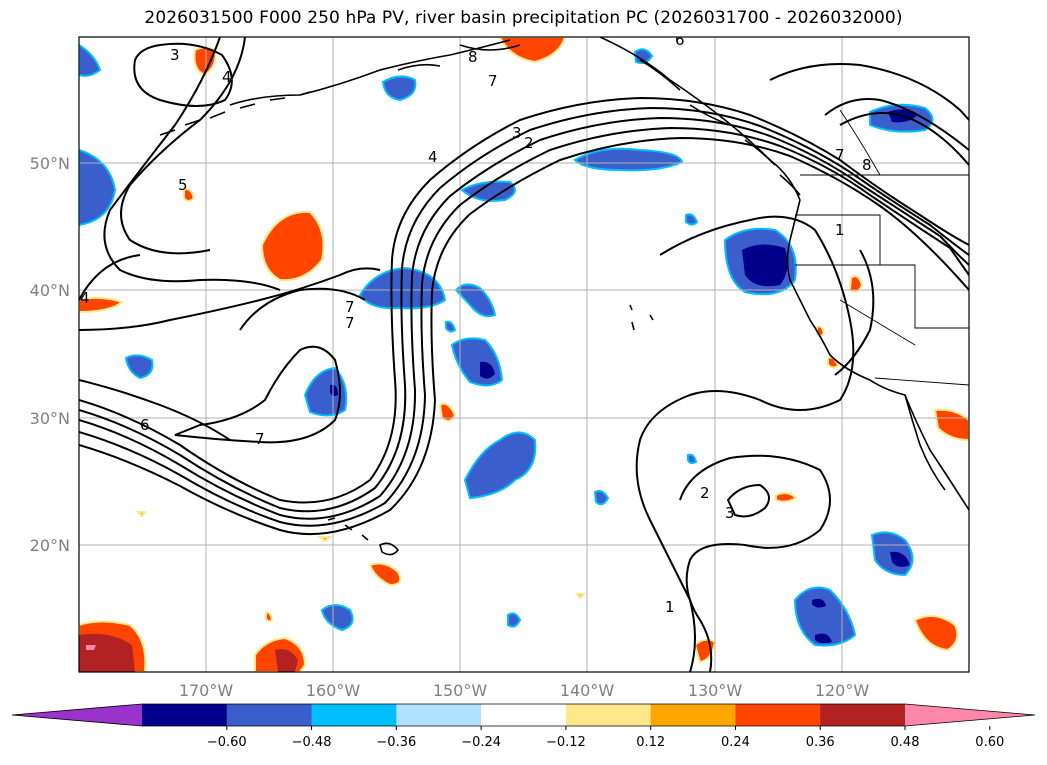 Image resolution: width=1047 pixels, height=765 pixels. What do you see at coordinates (325, 391) in the screenshot?
I see `neg-anom-33n` at bounding box center [325, 391].